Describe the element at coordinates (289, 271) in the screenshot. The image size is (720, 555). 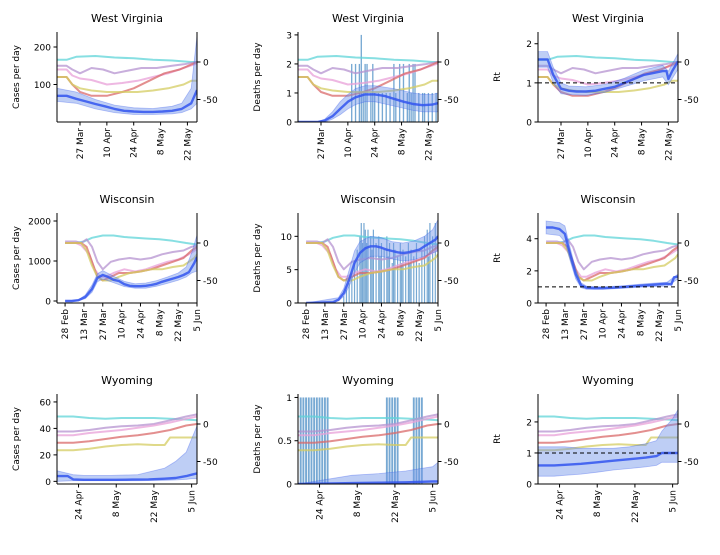
I see `y-tick-label: 5` at that location.